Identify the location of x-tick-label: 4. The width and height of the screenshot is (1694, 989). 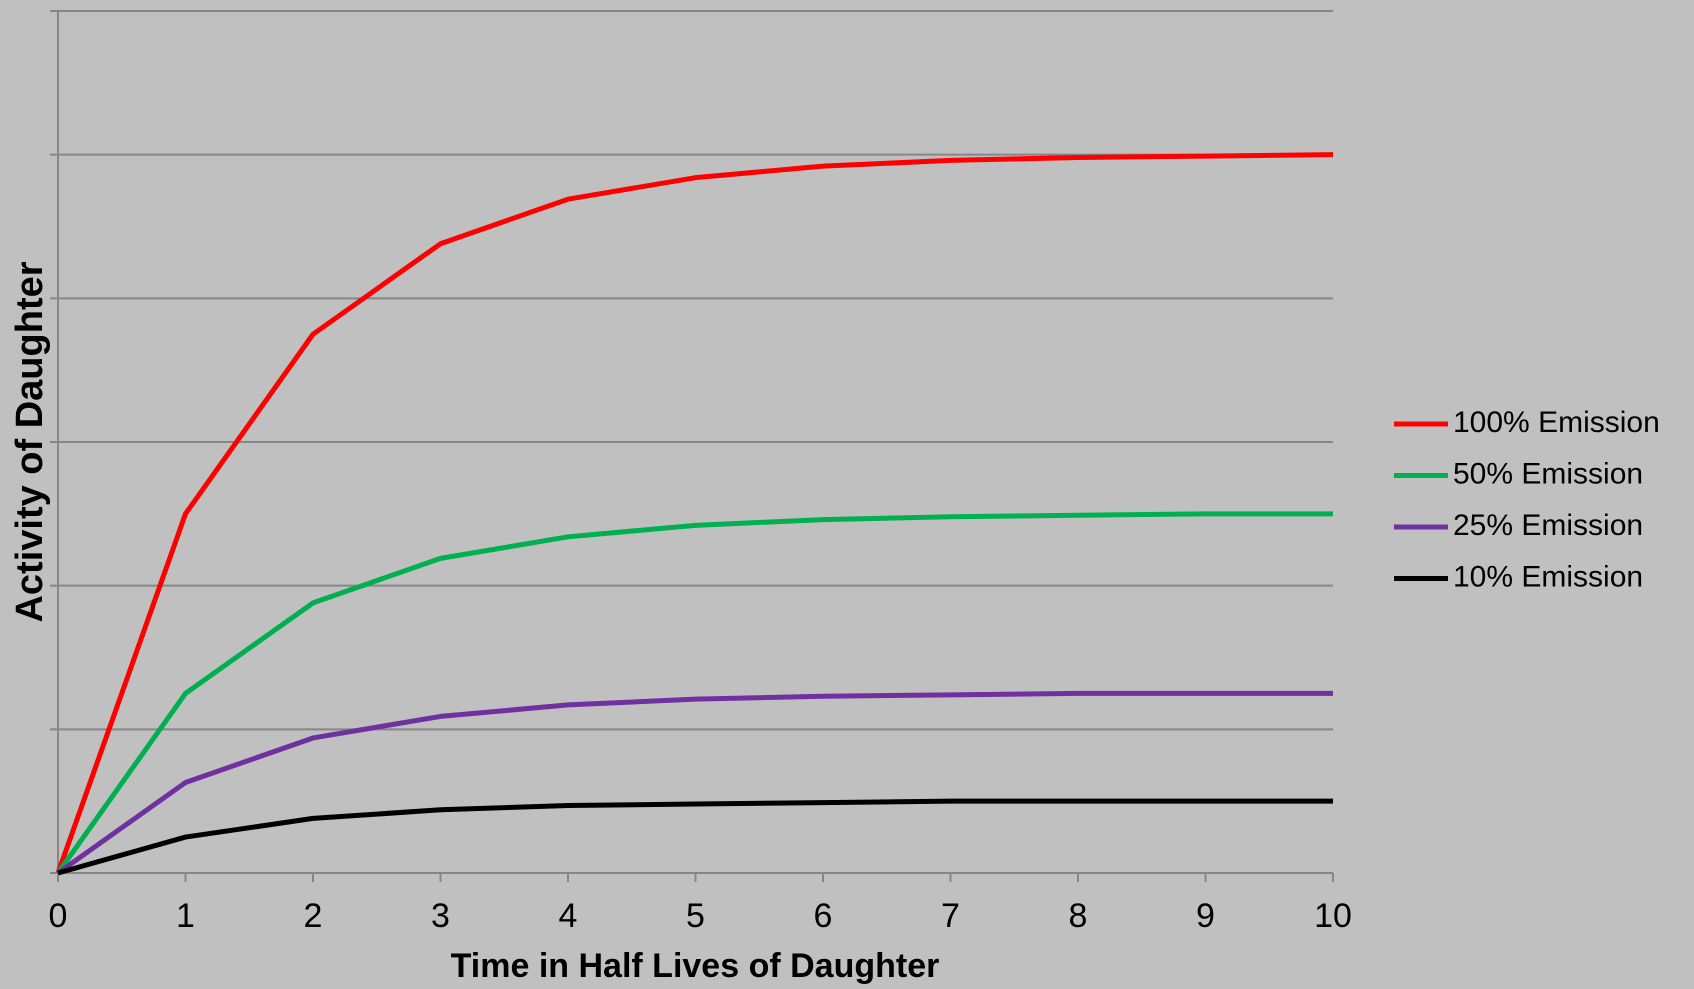
(568, 916).